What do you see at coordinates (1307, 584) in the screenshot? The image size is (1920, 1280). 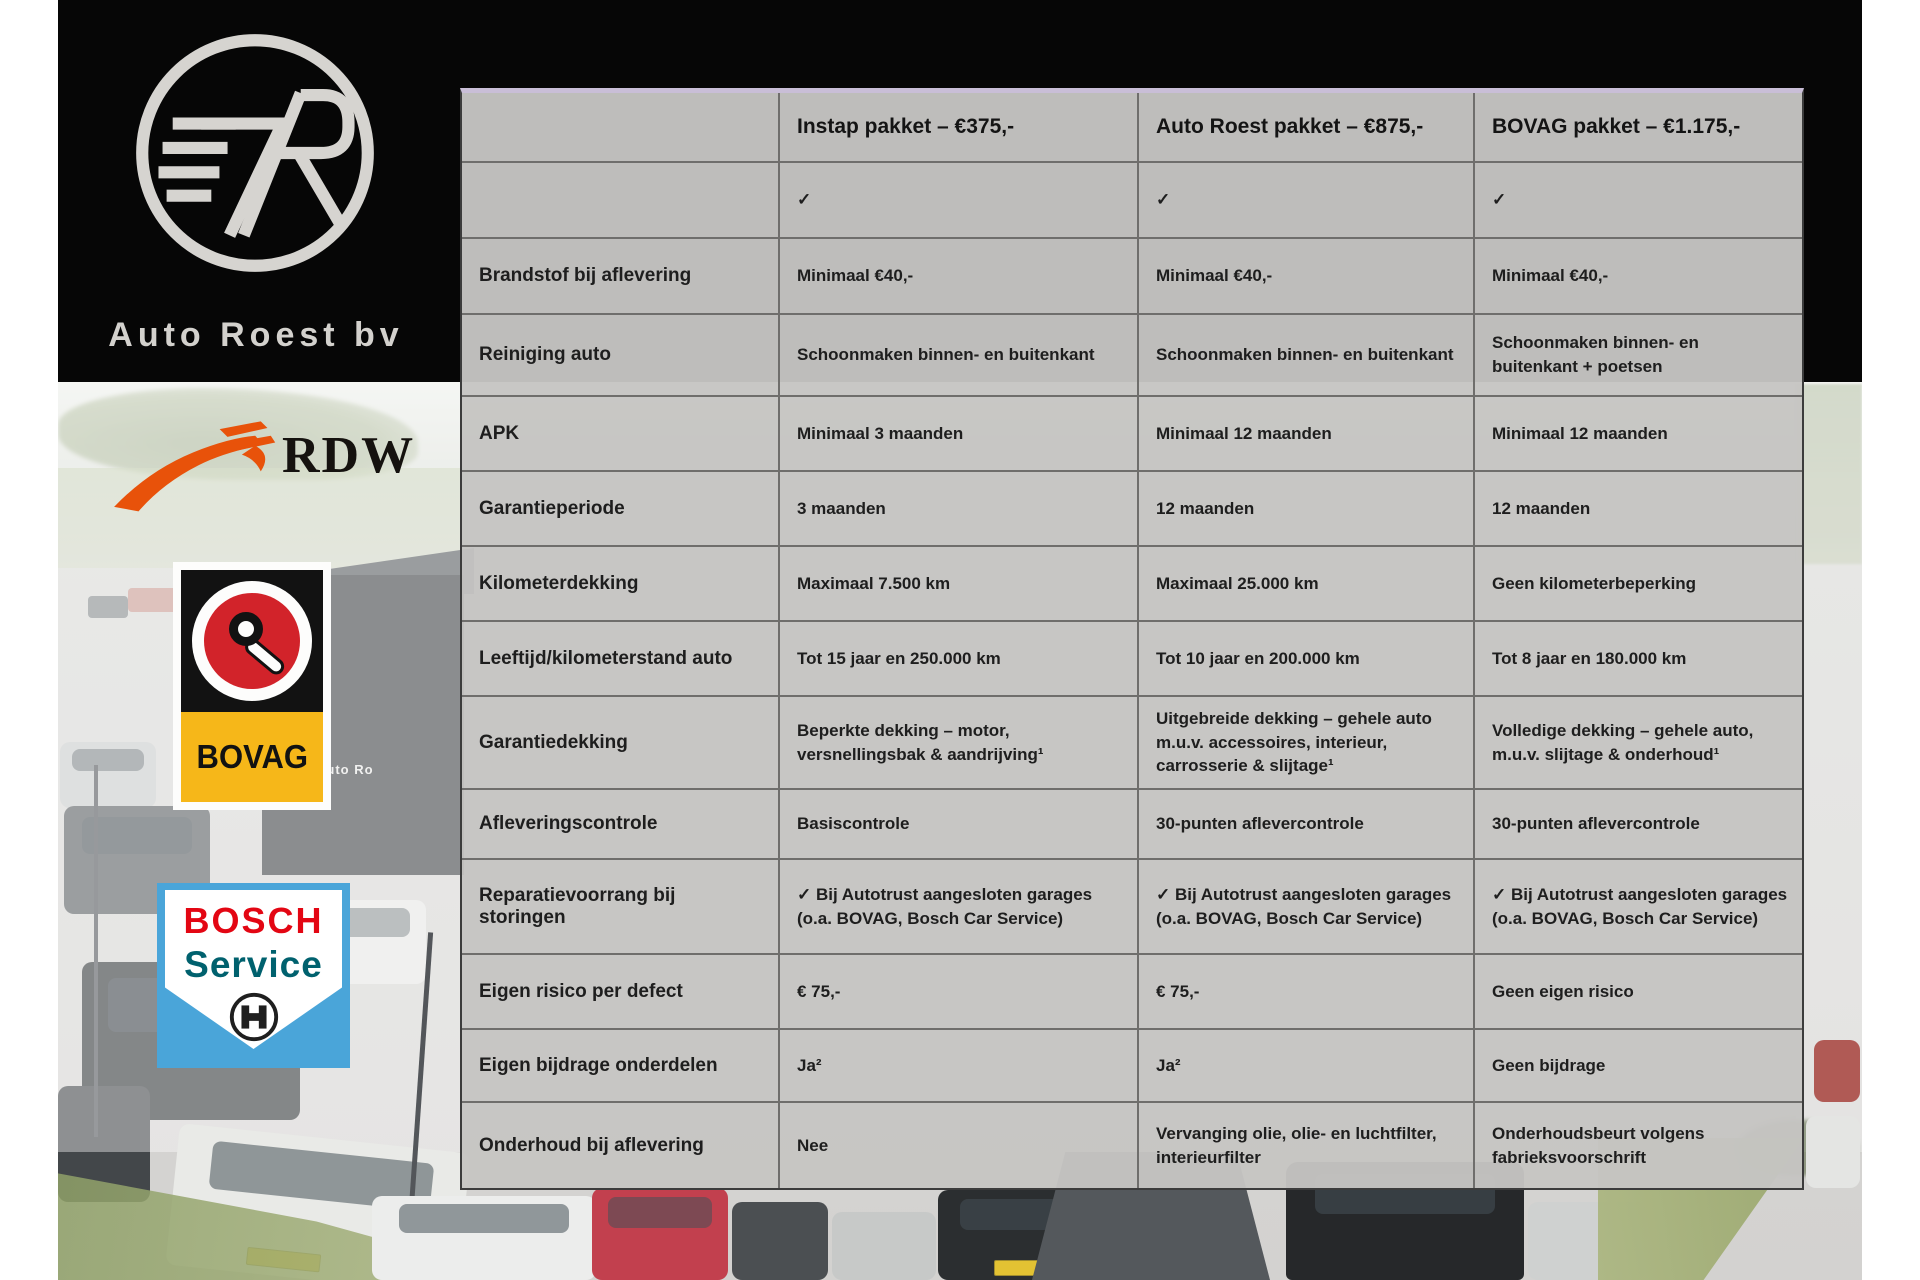 I see `table-cell: Maximaal 25.000 km` at bounding box center [1307, 584].